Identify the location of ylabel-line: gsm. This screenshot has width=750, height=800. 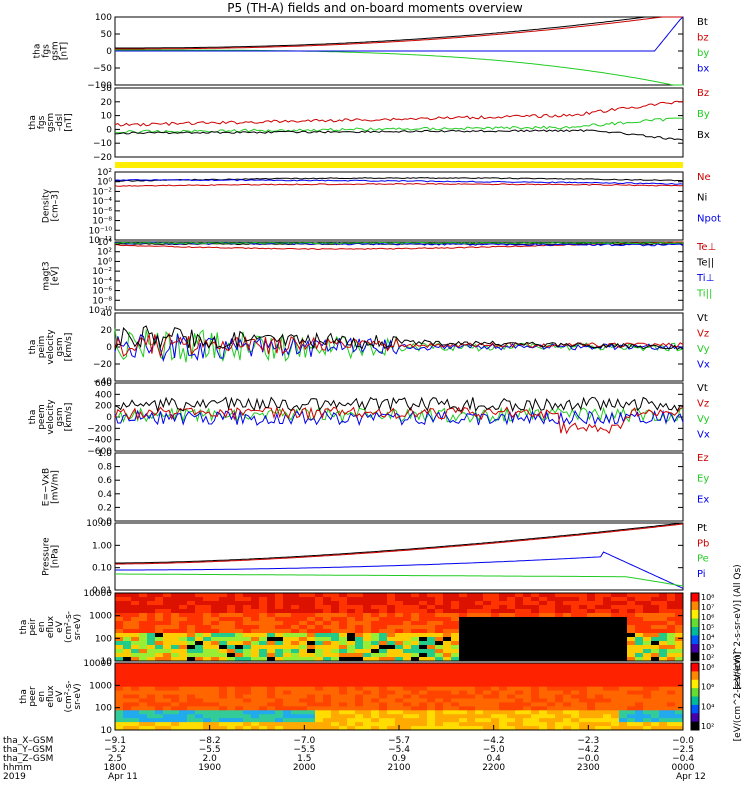
(60, 416).